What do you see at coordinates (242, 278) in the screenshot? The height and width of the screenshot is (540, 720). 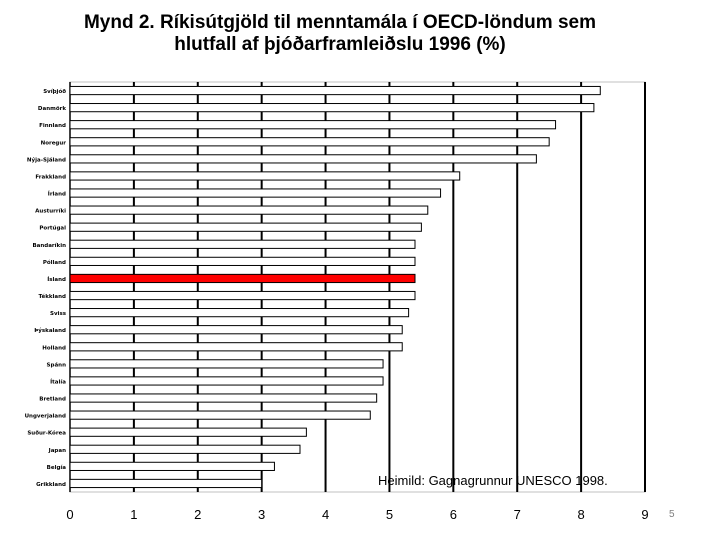 I see `bar-highlight` at bounding box center [242, 278].